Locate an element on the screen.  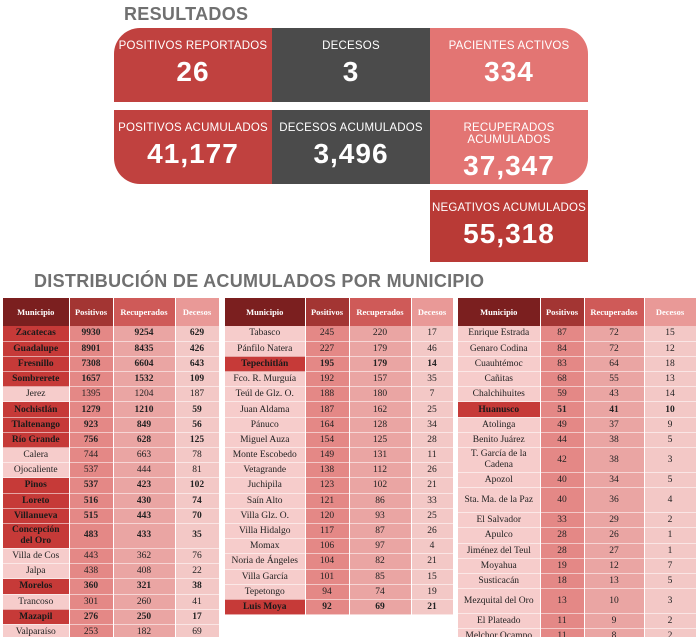
positivos-cell: 18 is located at coordinates (562, 581).